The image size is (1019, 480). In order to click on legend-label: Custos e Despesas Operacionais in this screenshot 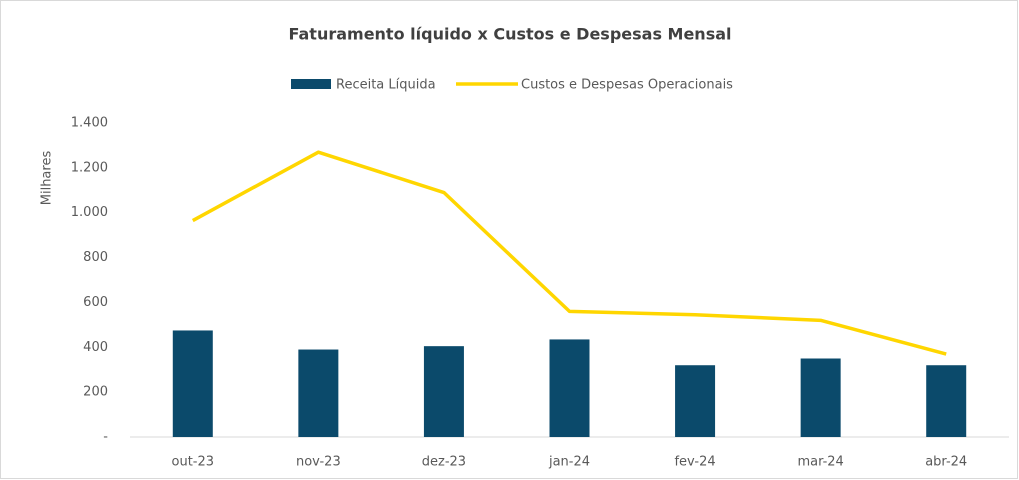, I will do `click(627, 85)`.